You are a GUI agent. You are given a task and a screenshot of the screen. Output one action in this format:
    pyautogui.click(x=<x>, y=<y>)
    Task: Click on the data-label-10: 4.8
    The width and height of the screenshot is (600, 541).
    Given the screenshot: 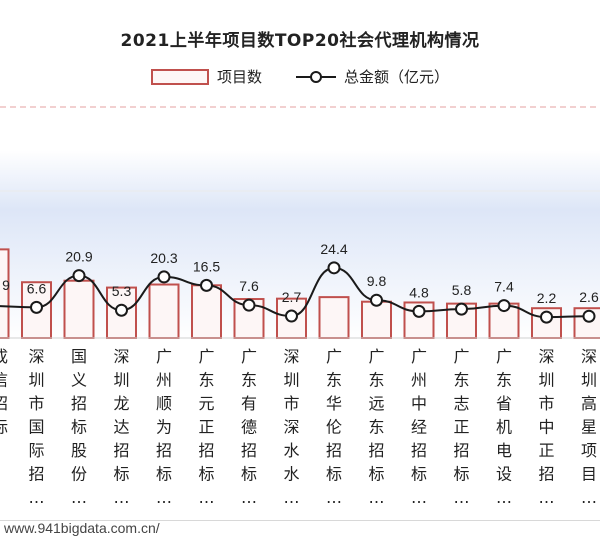 What is the action you would take?
    pyautogui.click(x=419, y=292)
    